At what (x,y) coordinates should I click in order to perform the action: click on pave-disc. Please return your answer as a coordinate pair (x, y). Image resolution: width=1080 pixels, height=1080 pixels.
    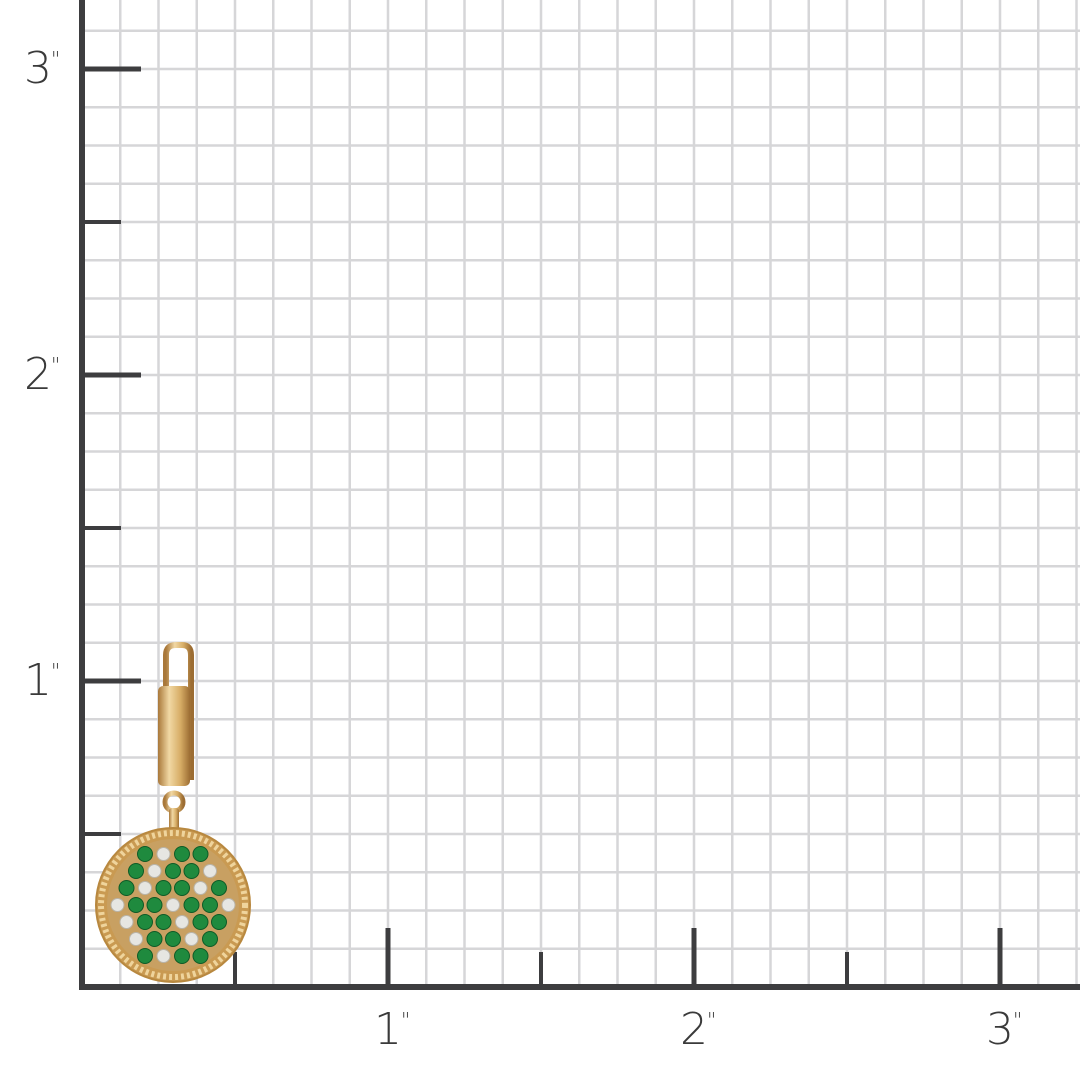
    Looking at the image, I should click on (173, 905).